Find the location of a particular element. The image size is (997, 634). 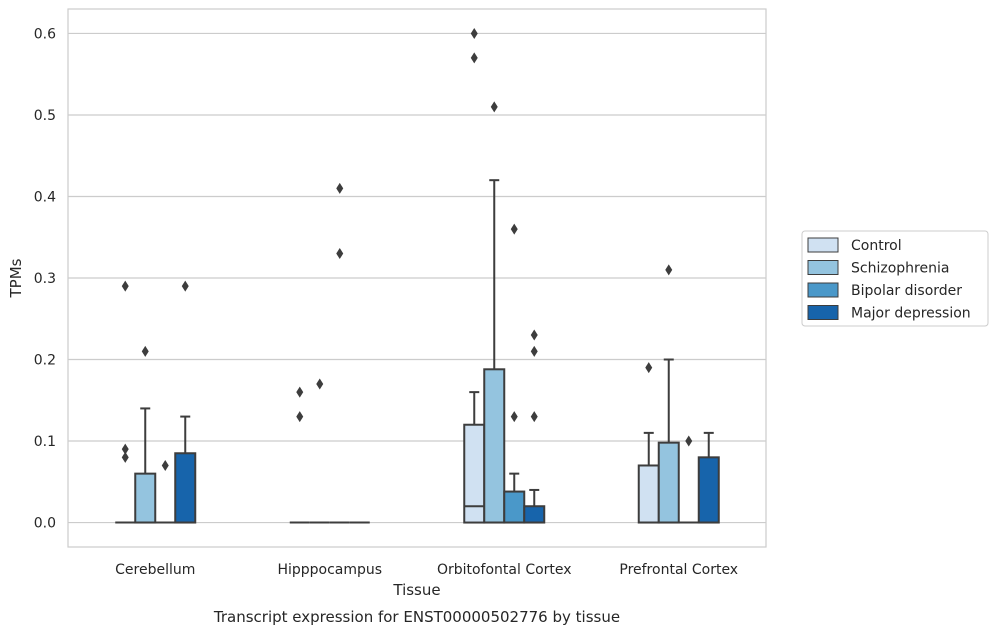

y-axis-label: TPMs is located at coordinates (16, 278).